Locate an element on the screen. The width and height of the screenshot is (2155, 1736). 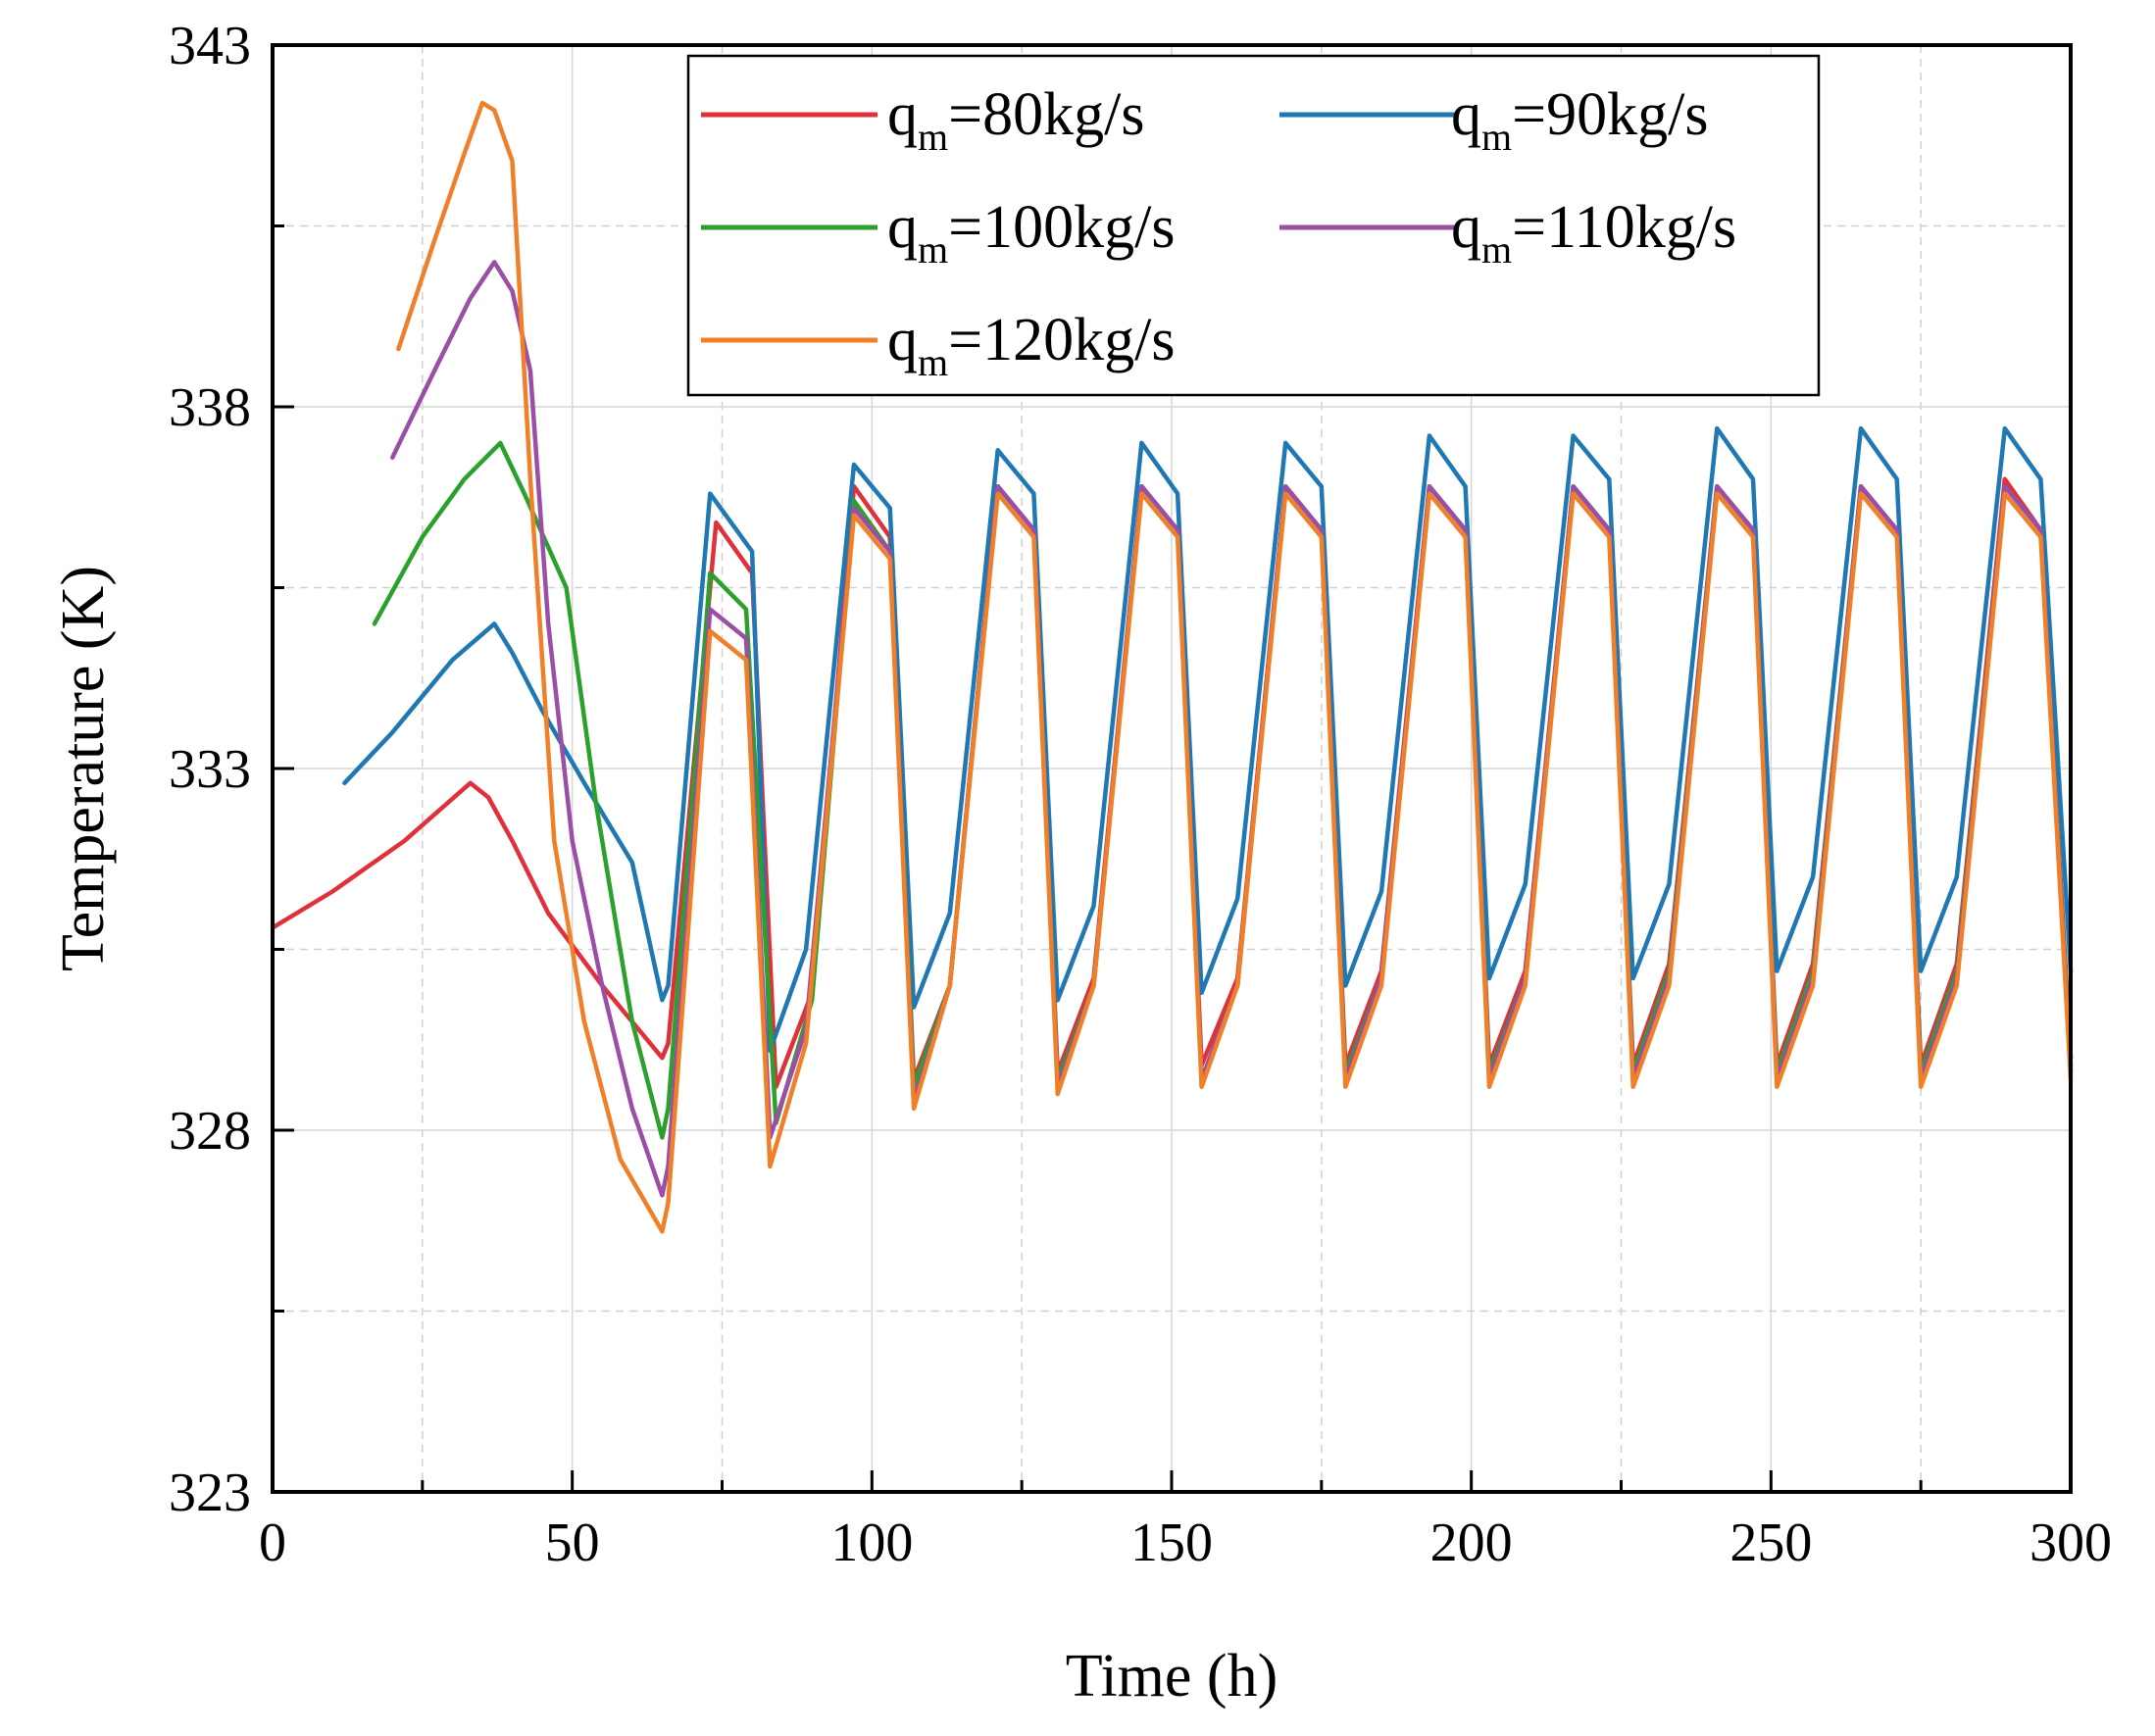
y-tick-label: 323 is located at coordinates (210, 1493).